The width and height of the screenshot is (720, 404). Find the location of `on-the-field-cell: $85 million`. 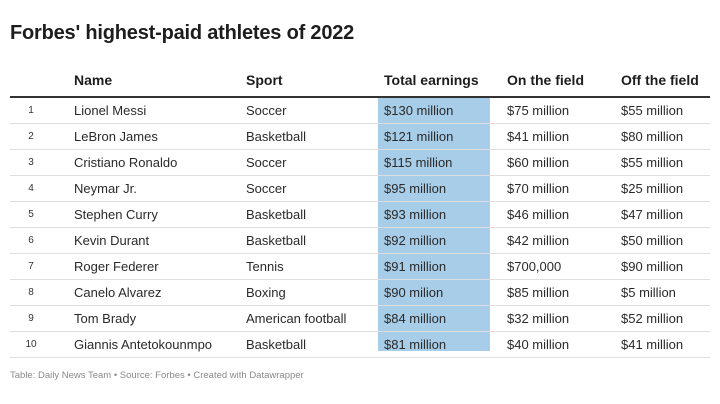

on-the-field-cell: $85 million is located at coordinates (538, 292).